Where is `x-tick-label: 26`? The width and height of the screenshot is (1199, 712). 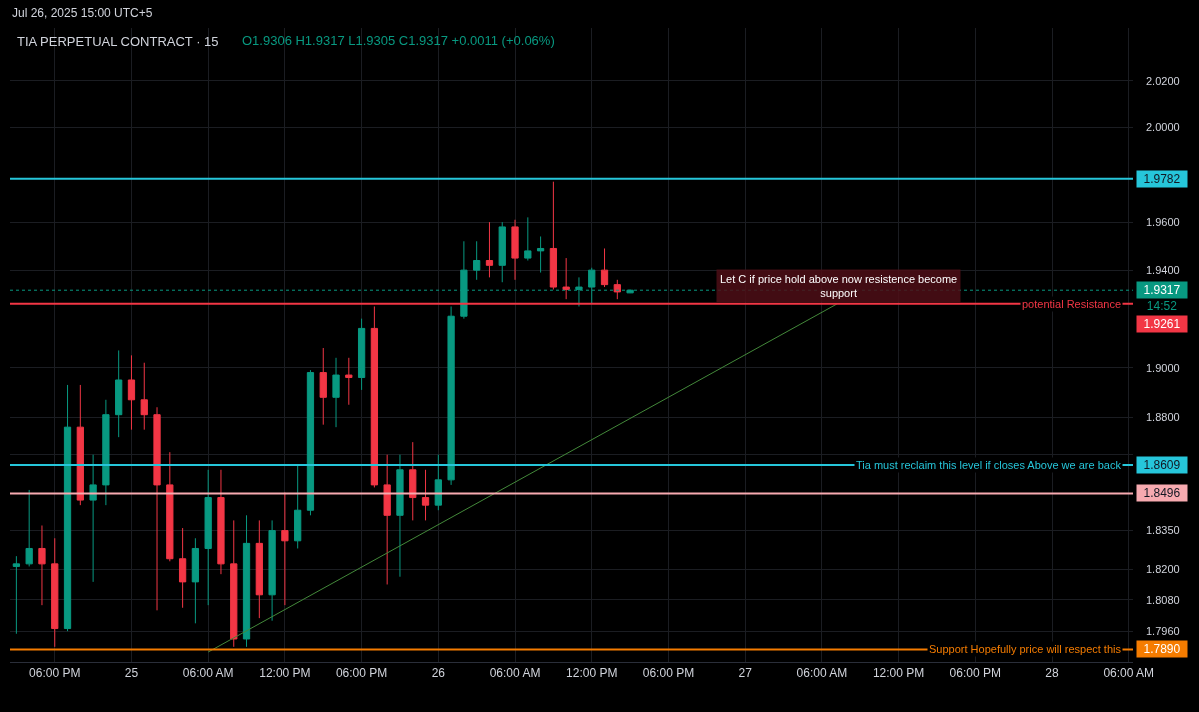 x-tick-label: 26 is located at coordinates (438, 673).